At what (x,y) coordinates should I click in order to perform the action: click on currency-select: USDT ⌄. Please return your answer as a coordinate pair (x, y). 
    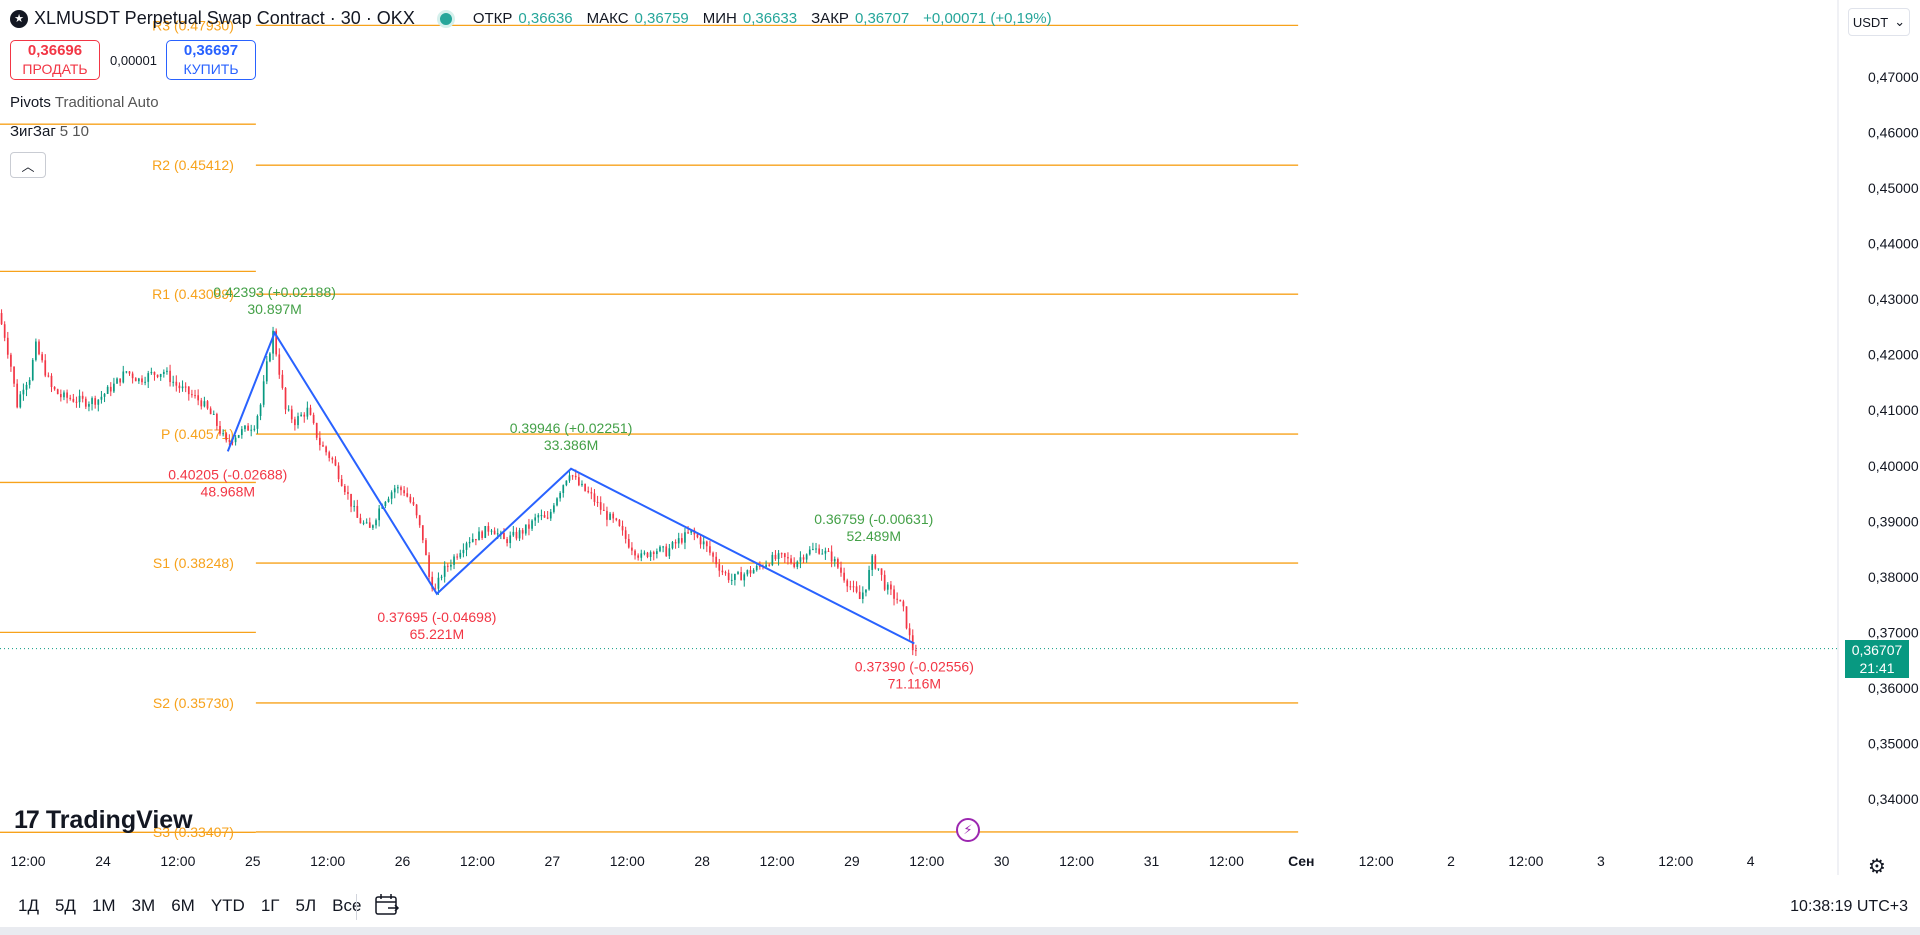
    Looking at the image, I should click on (1879, 22).